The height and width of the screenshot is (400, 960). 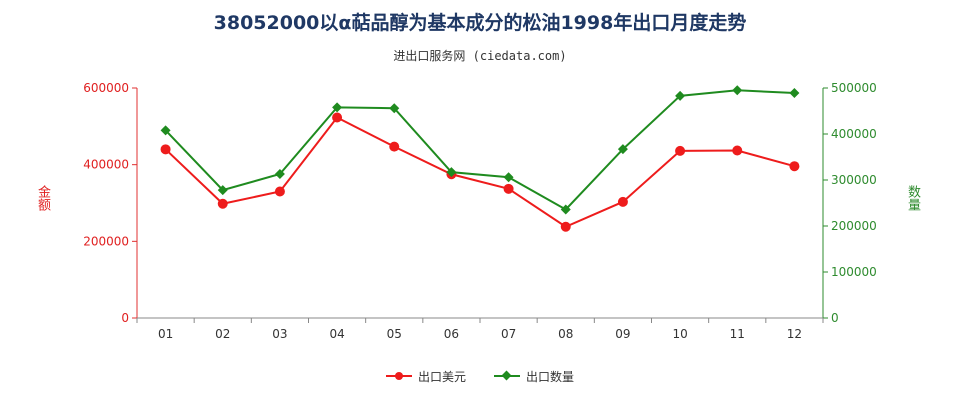 What do you see at coordinates (679, 334) in the screenshot?
I see `x-tick-label: 10` at bounding box center [679, 334].